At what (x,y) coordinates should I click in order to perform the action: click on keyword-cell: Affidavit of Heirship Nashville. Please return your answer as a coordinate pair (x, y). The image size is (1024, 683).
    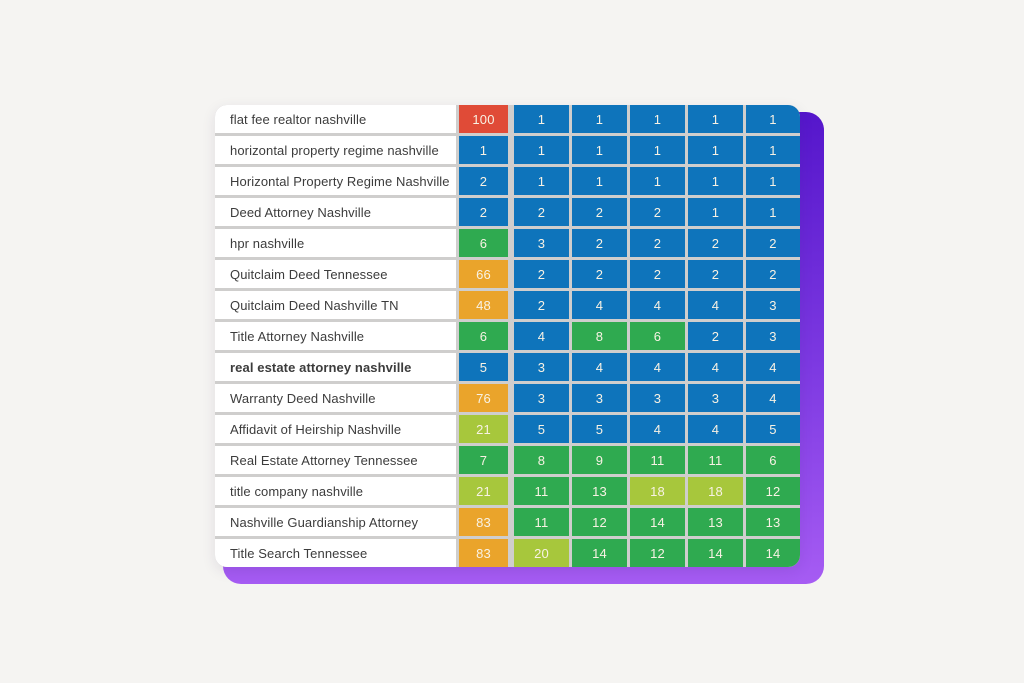
    Looking at the image, I should click on (335, 429).